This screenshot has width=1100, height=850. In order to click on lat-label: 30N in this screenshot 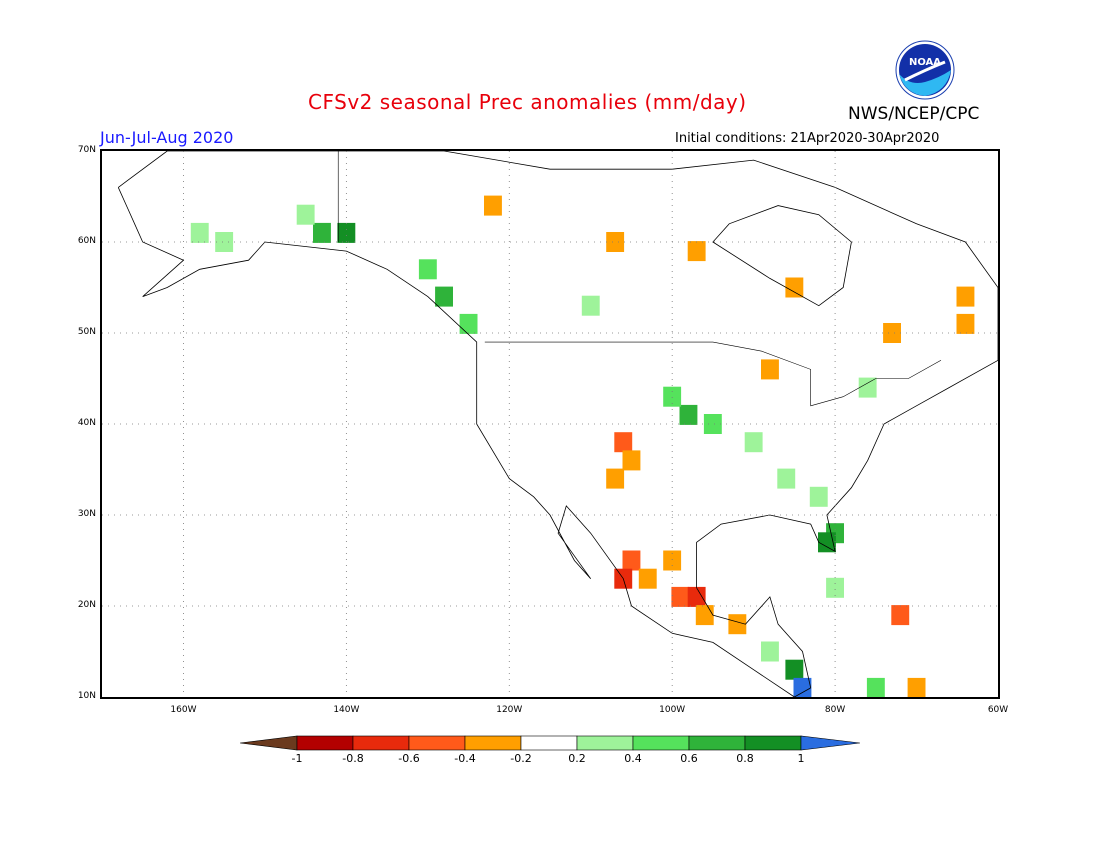, I will do `click(86, 514)`.